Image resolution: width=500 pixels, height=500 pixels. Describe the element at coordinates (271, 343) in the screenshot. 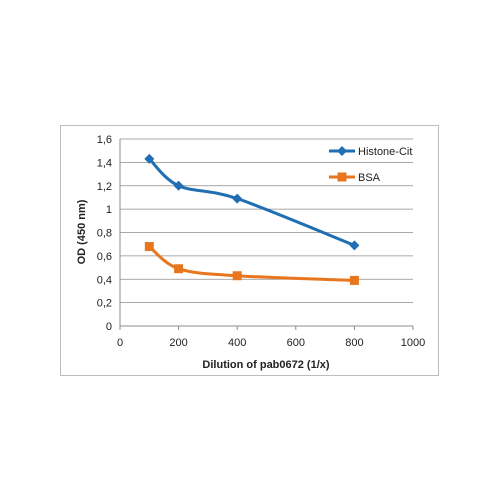

I see `x-tick-labels: 0 200 400 600 800 1000` at that location.